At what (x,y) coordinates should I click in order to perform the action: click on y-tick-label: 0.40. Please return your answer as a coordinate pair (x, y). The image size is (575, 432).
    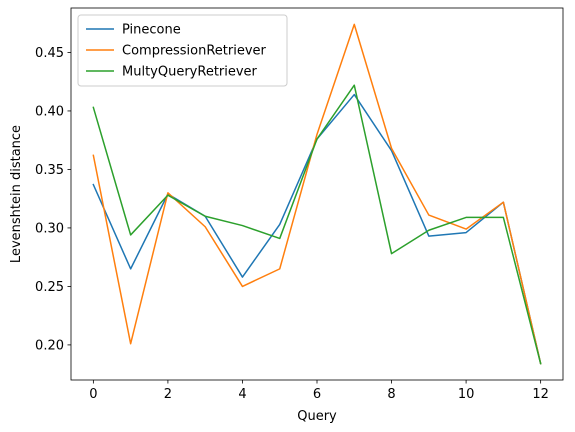
    Looking at the image, I should click on (49, 111).